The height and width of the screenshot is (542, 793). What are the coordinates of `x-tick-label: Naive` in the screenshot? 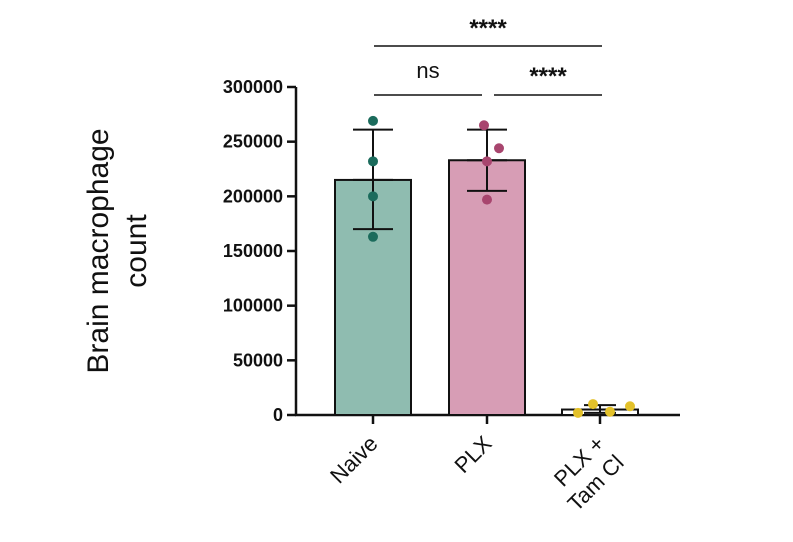 It's located at (353, 459).